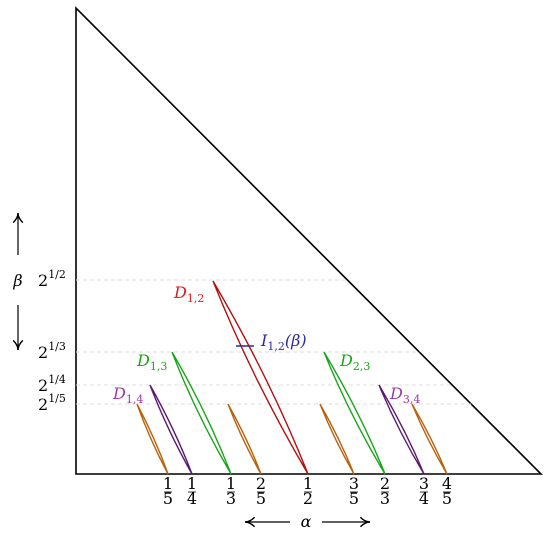  I want to click on y-tick-label: 21/4, so click(52, 384).